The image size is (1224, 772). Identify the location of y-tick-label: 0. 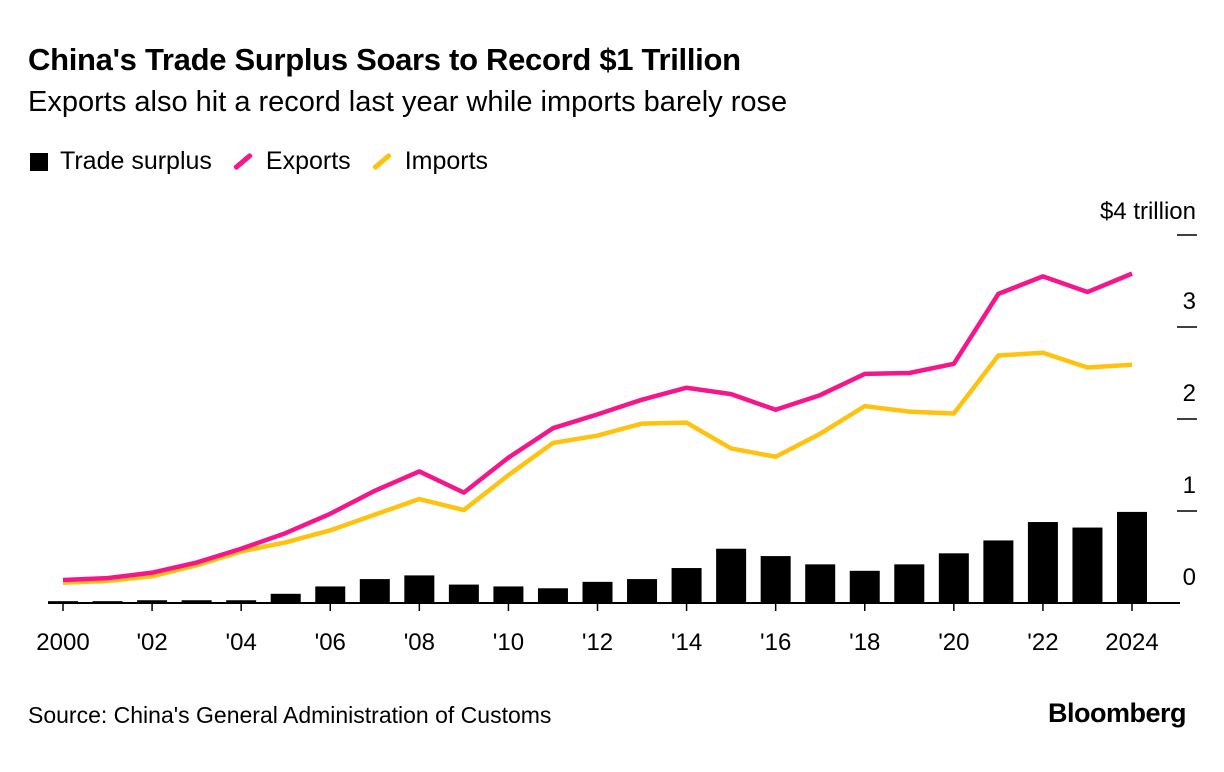
(1189, 577).